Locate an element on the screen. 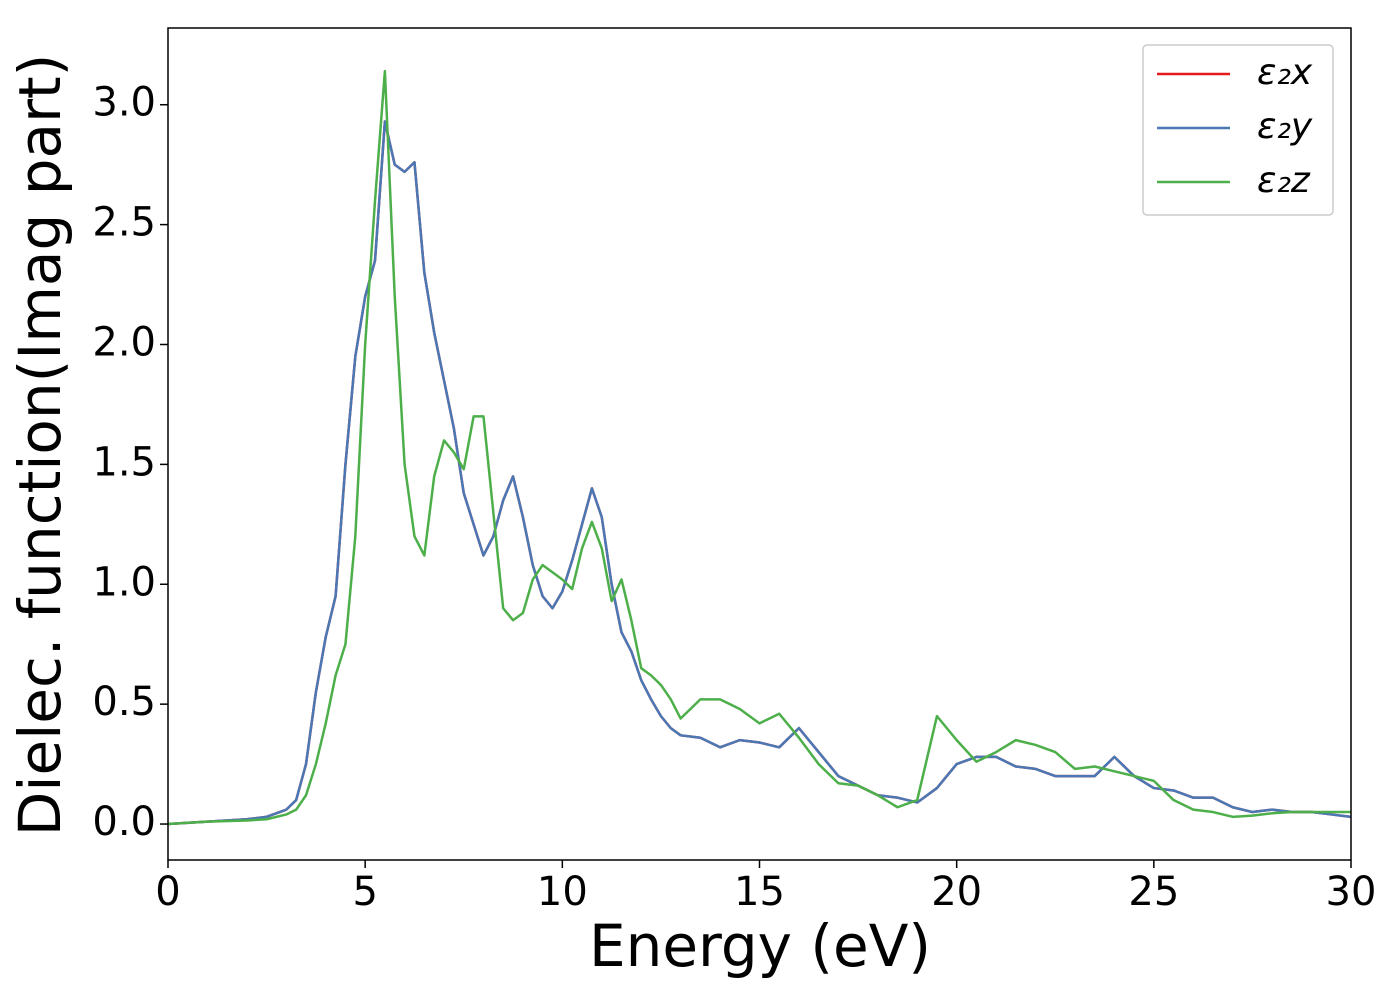 The image size is (1400, 1000). y-tick-label: 1.5 is located at coordinates (124, 462).